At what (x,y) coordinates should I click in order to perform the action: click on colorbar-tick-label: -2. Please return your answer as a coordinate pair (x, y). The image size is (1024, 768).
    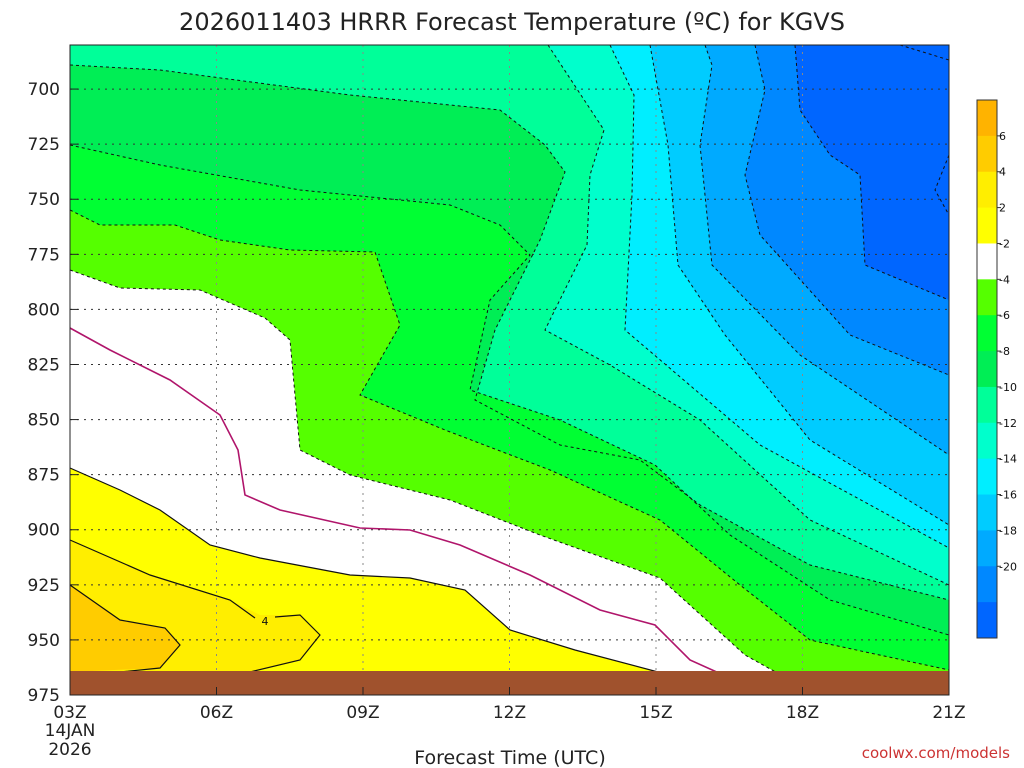
    Looking at the image, I should click on (1004, 243).